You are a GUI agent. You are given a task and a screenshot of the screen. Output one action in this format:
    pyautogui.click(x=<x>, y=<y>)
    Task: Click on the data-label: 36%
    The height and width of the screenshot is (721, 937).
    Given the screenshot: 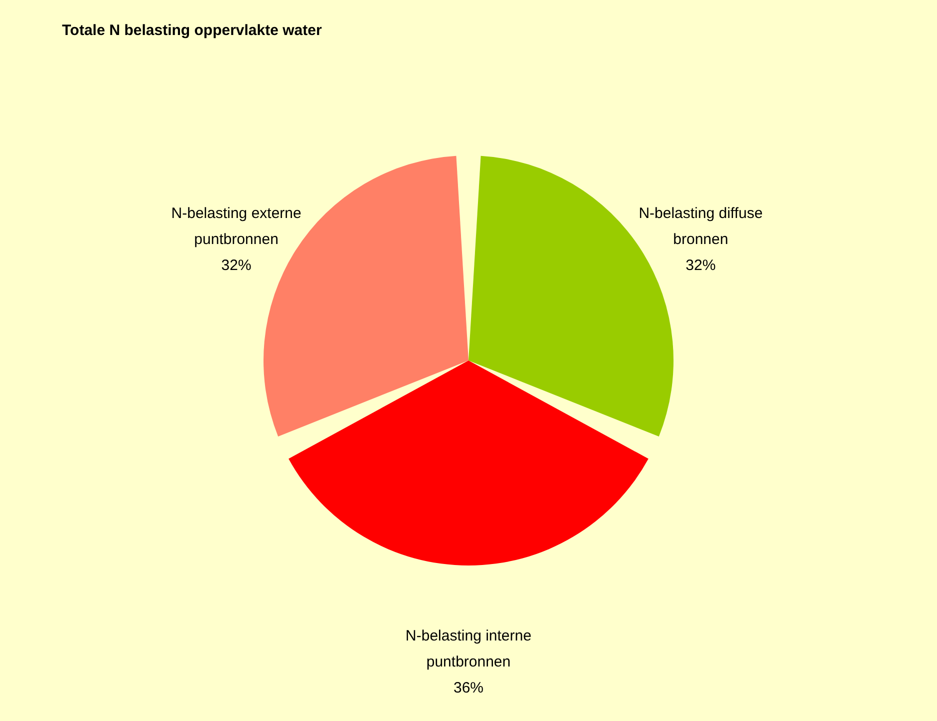 What is the action you would take?
    pyautogui.click(x=468, y=688)
    